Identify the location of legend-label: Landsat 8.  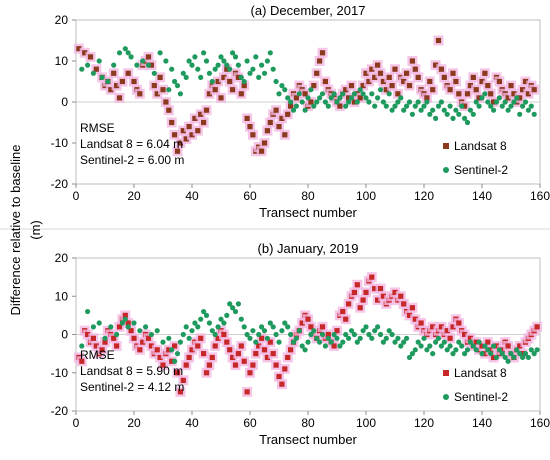
(480, 373).